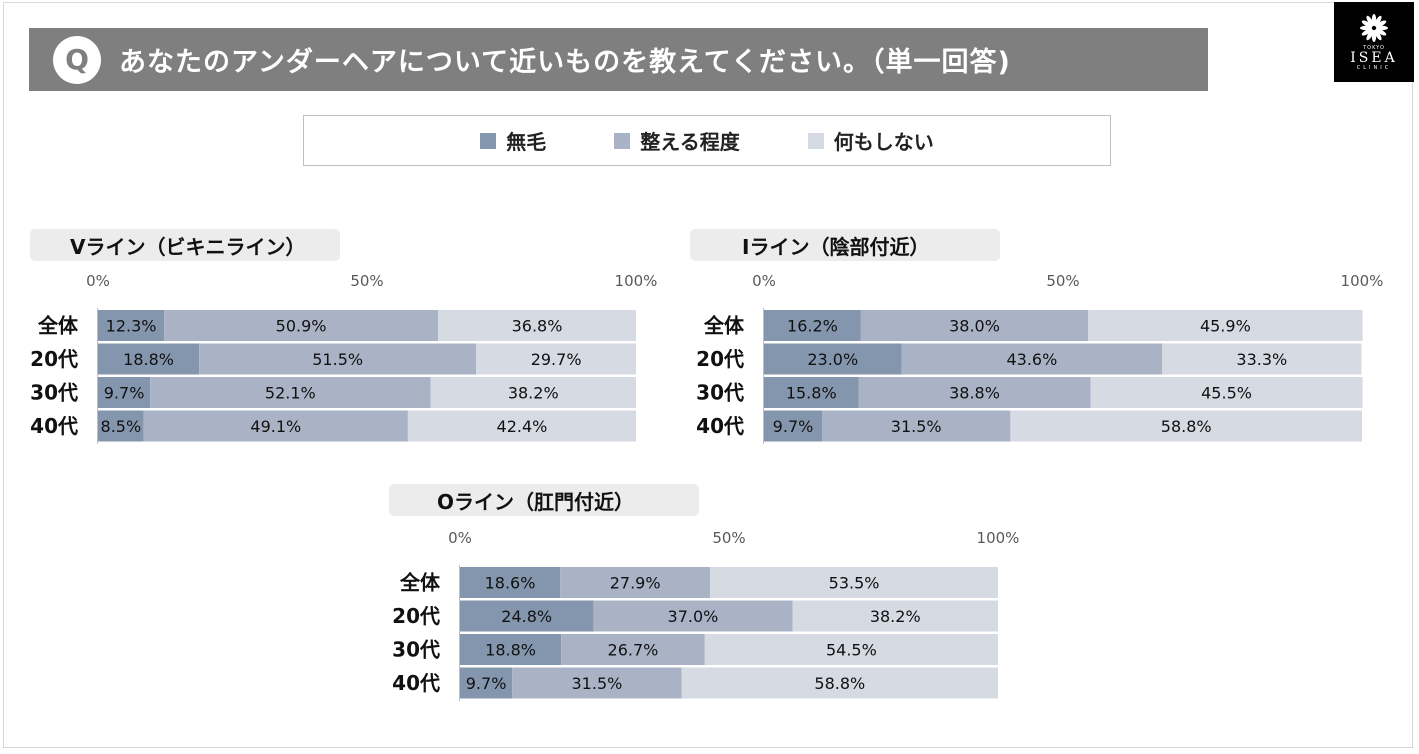 This screenshot has height=754, width=1419. I want to click on logo-name: ISEA, so click(1374, 58).